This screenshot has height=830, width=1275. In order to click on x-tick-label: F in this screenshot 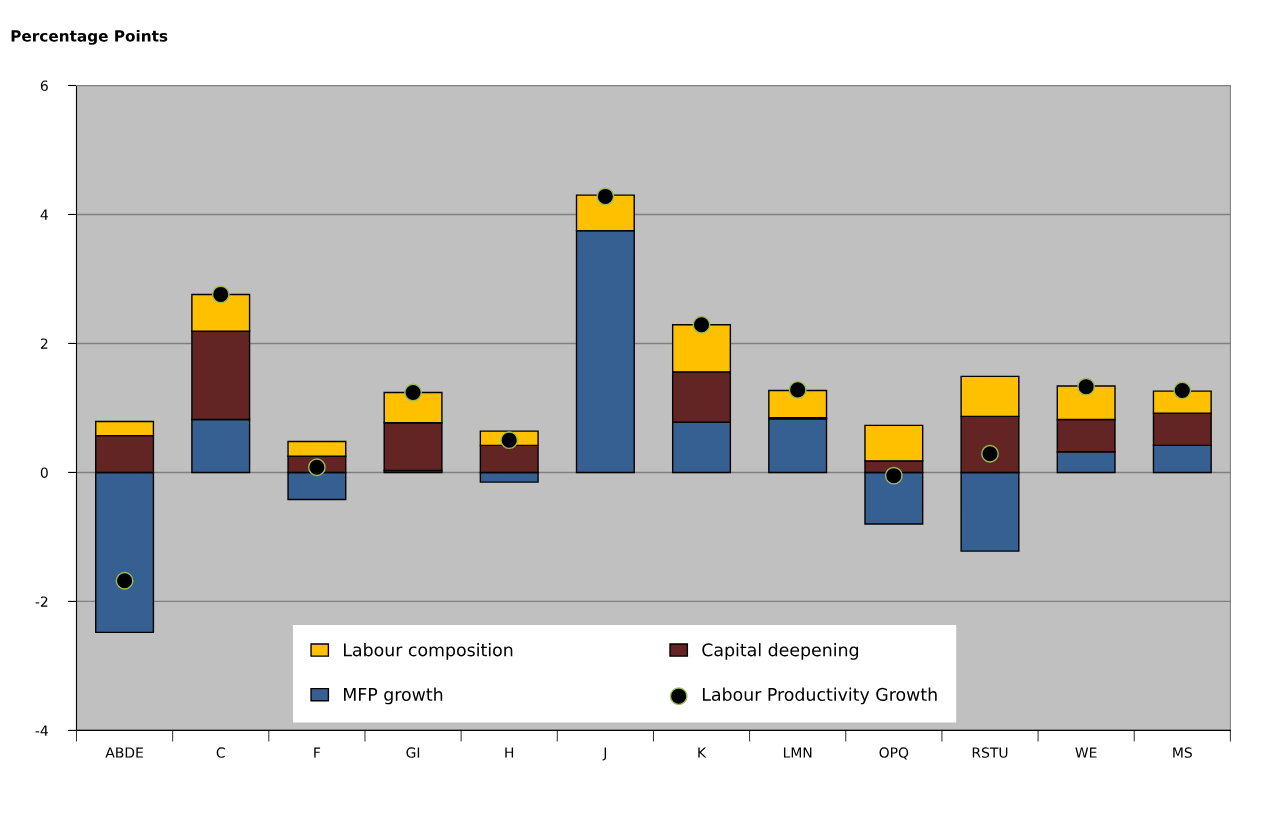, I will do `click(317, 752)`.